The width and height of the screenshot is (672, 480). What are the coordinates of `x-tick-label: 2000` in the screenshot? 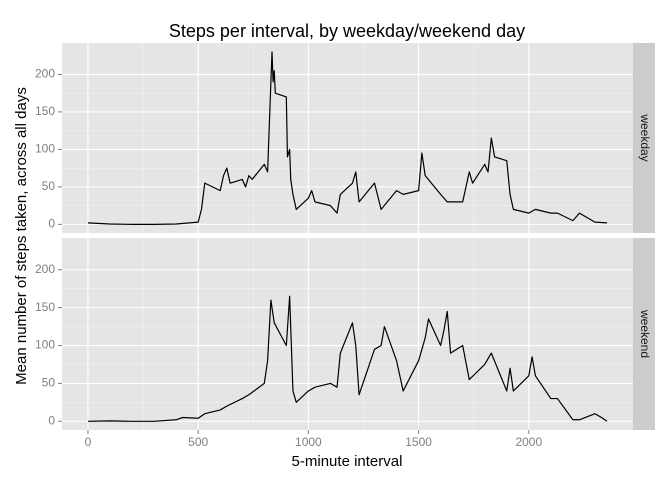 It's located at (528, 442).